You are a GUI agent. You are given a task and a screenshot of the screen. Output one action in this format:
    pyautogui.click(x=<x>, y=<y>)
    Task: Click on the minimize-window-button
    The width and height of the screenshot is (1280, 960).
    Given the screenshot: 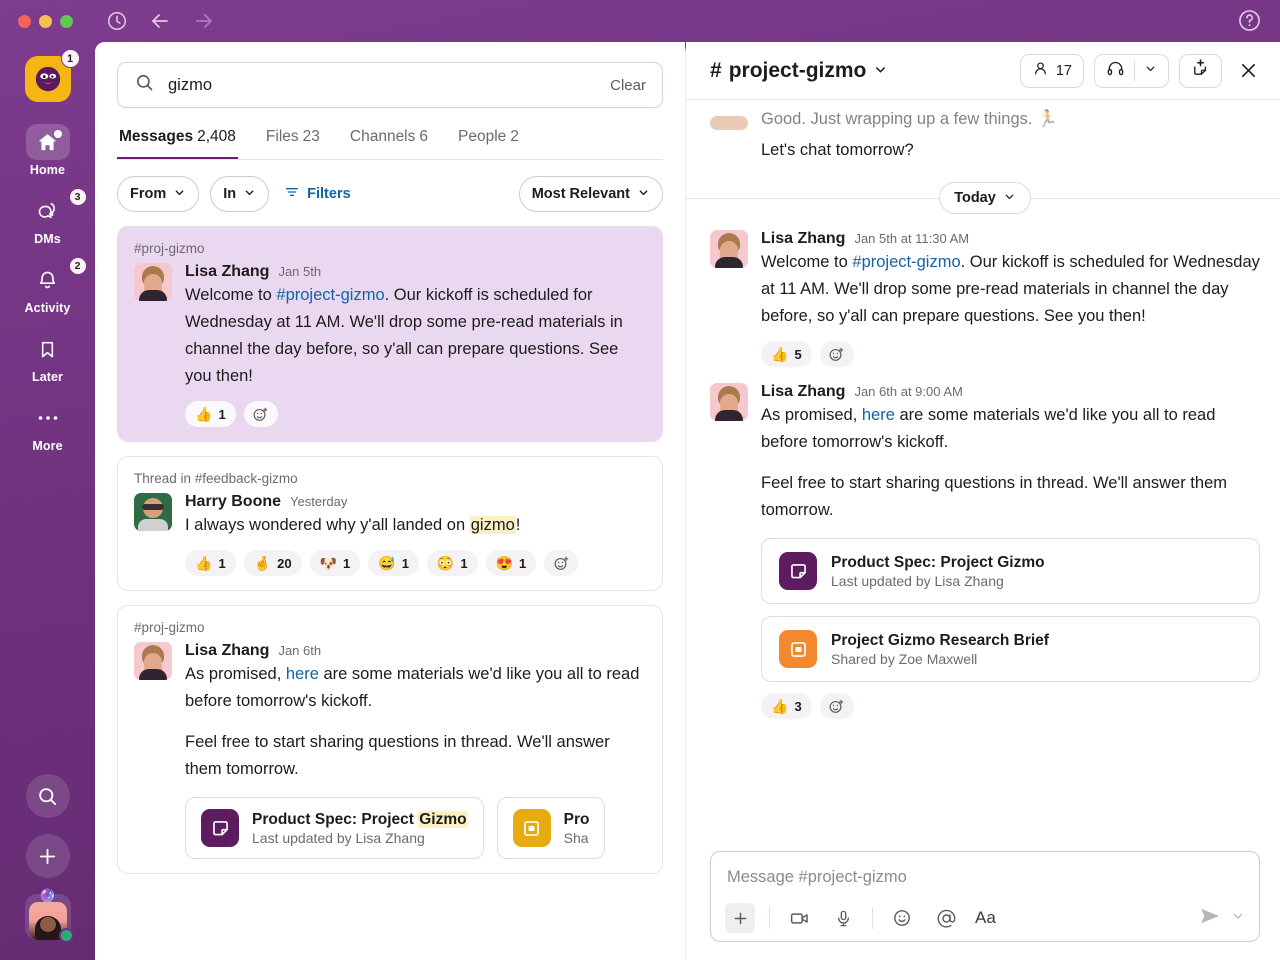 What is the action you would take?
    pyautogui.click(x=45, y=21)
    